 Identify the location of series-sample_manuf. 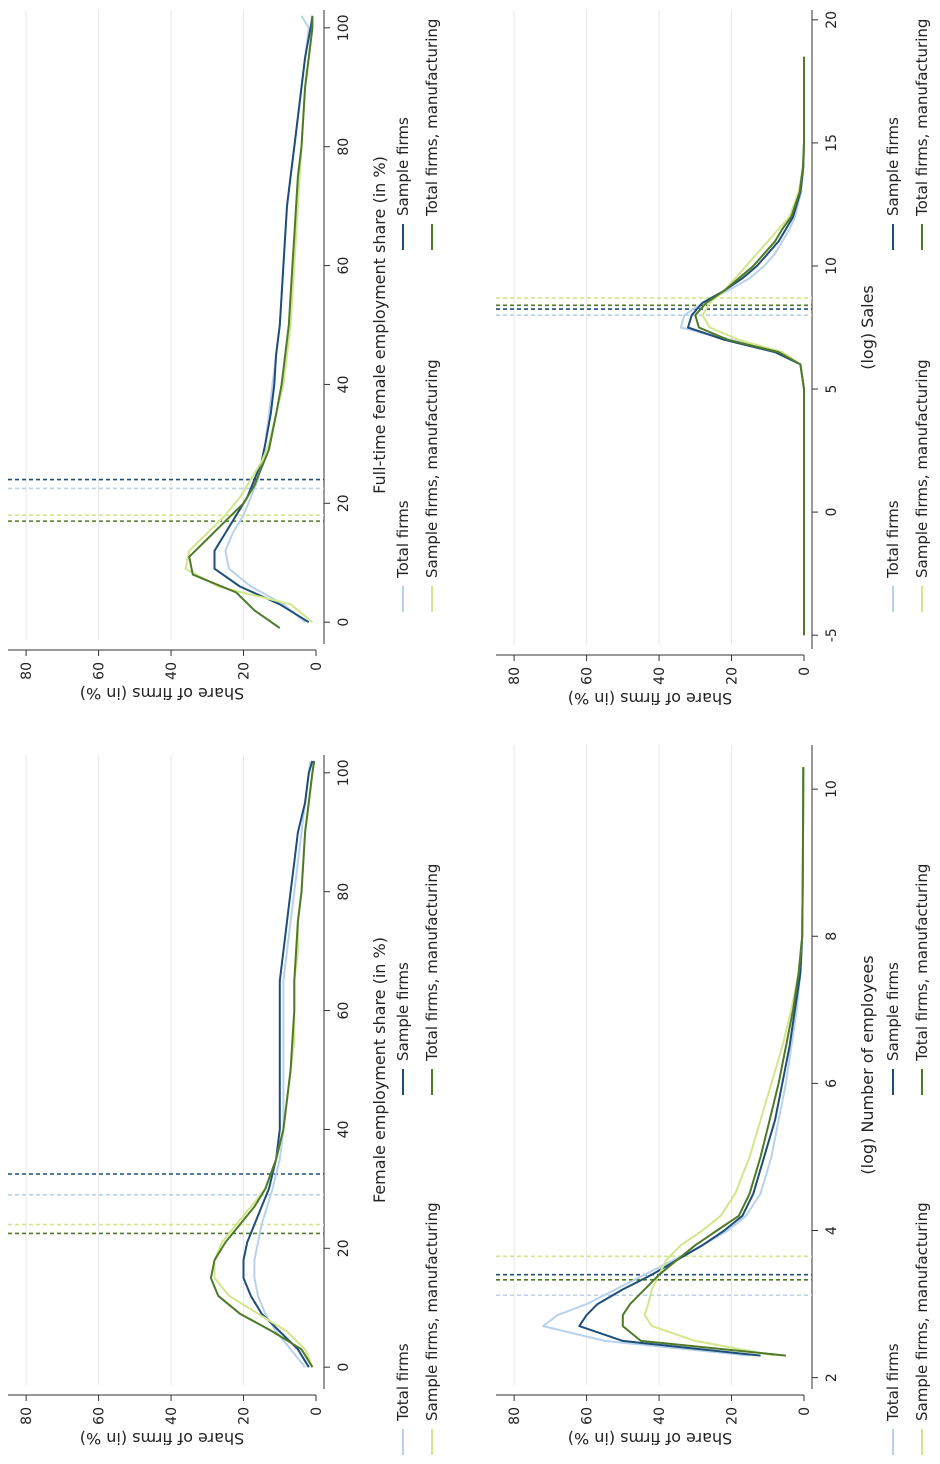
(249, 319).